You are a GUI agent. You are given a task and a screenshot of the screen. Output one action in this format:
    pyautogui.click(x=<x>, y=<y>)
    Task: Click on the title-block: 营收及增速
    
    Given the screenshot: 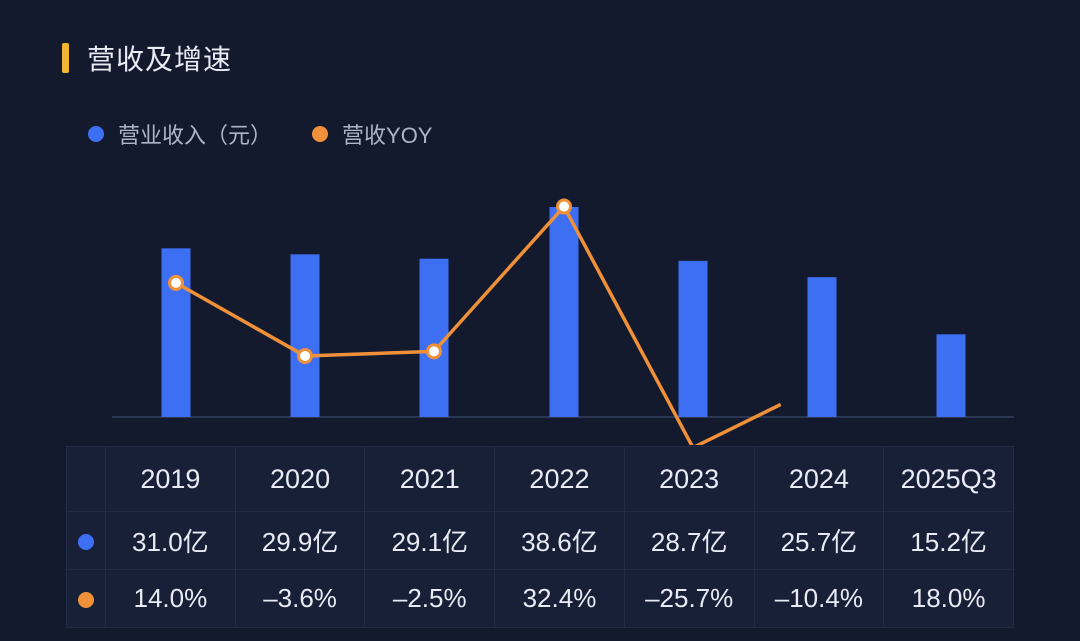 What is the action you would take?
    pyautogui.click(x=147, y=58)
    